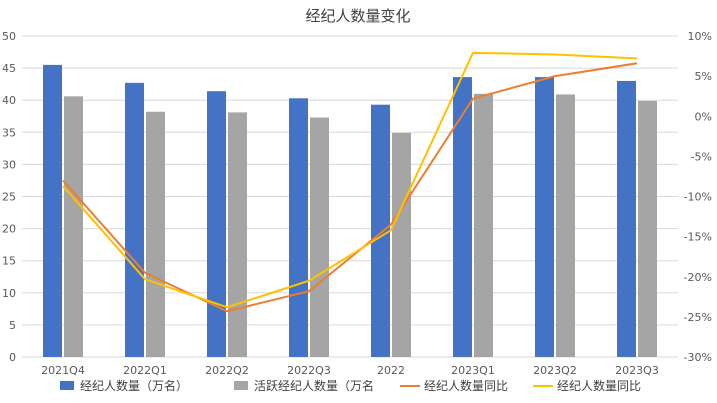 This screenshot has height=403, width=717. What do you see at coordinates (700, 36) in the screenshot?
I see `y-right-tick-label: 10%` at bounding box center [700, 36].